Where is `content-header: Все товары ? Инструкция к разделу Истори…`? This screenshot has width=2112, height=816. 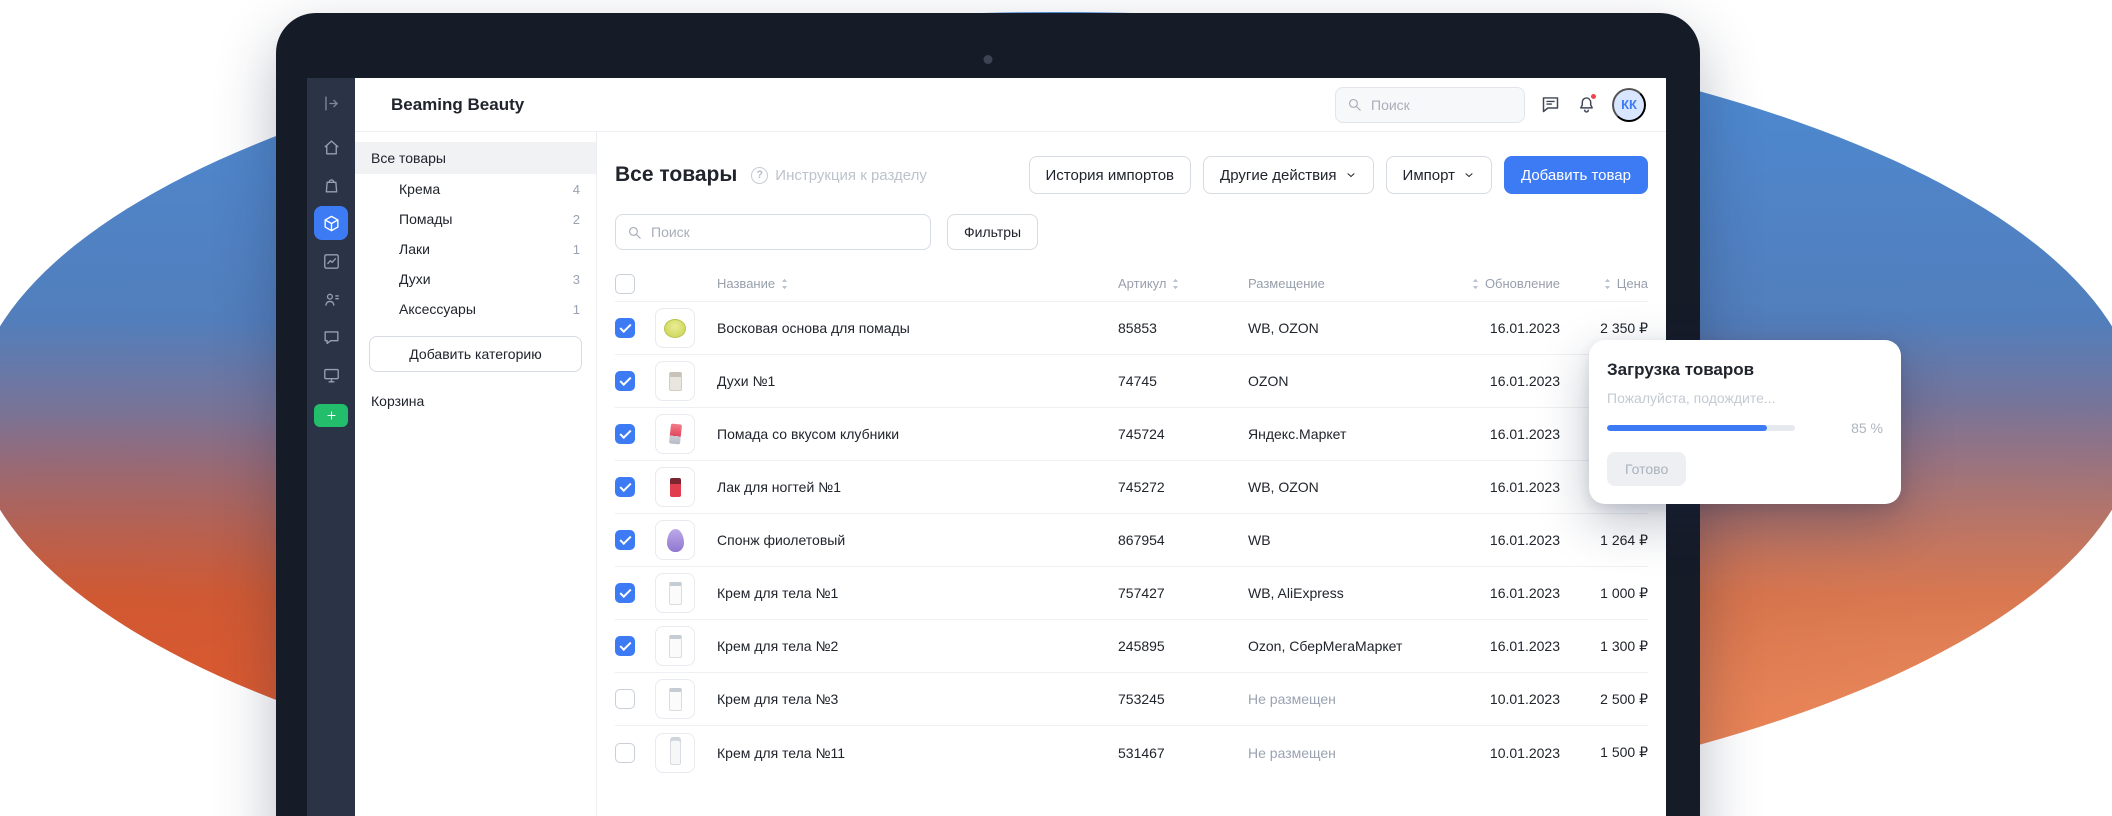
content-header: Все товары ? Инструкция к разделу Истори… is located at coordinates (1131, 175).